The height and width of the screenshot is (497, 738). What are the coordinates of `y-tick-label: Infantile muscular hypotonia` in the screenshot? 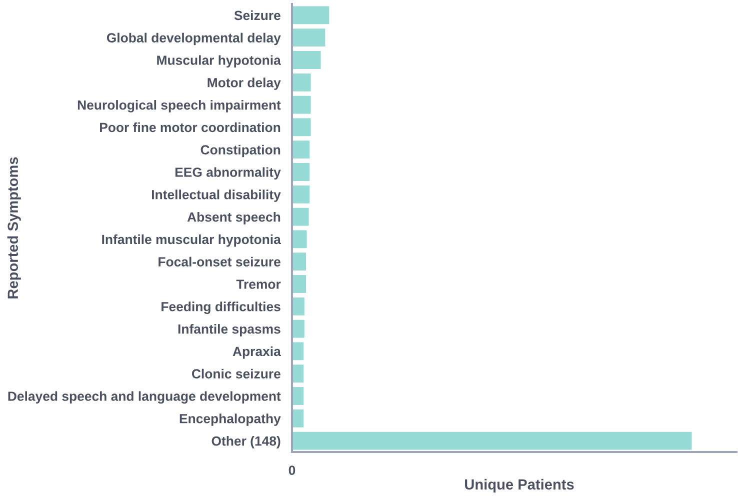 It's located at (191, 240).